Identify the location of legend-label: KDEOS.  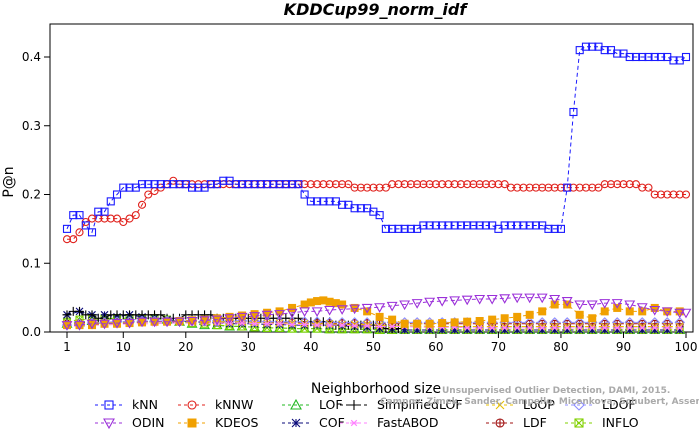
(237, 422).